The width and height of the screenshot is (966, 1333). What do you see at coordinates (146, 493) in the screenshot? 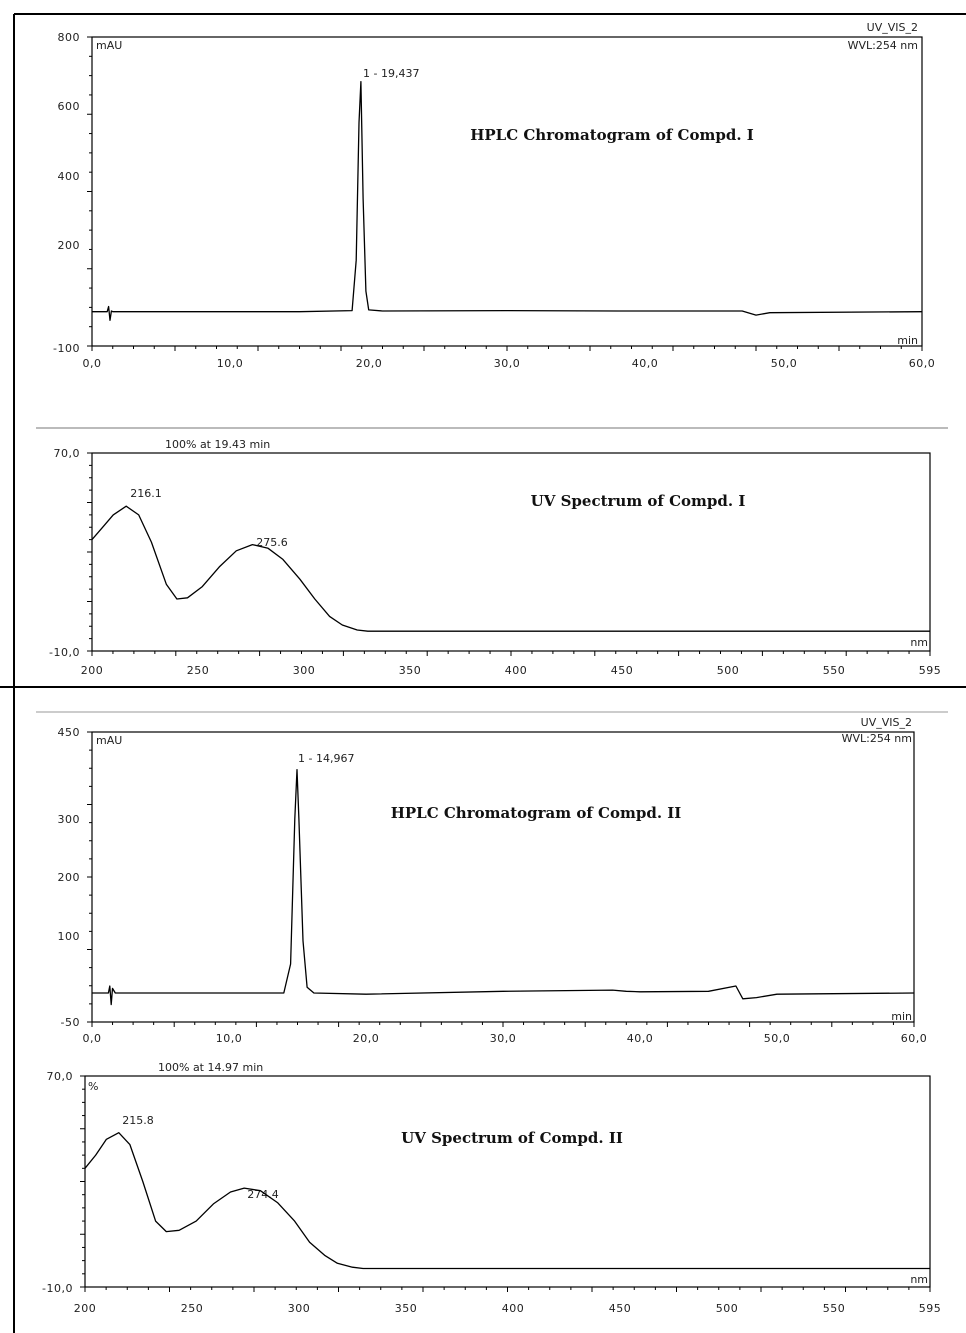
I see `peak-label: 216.1` at bounding box center [146, 493].